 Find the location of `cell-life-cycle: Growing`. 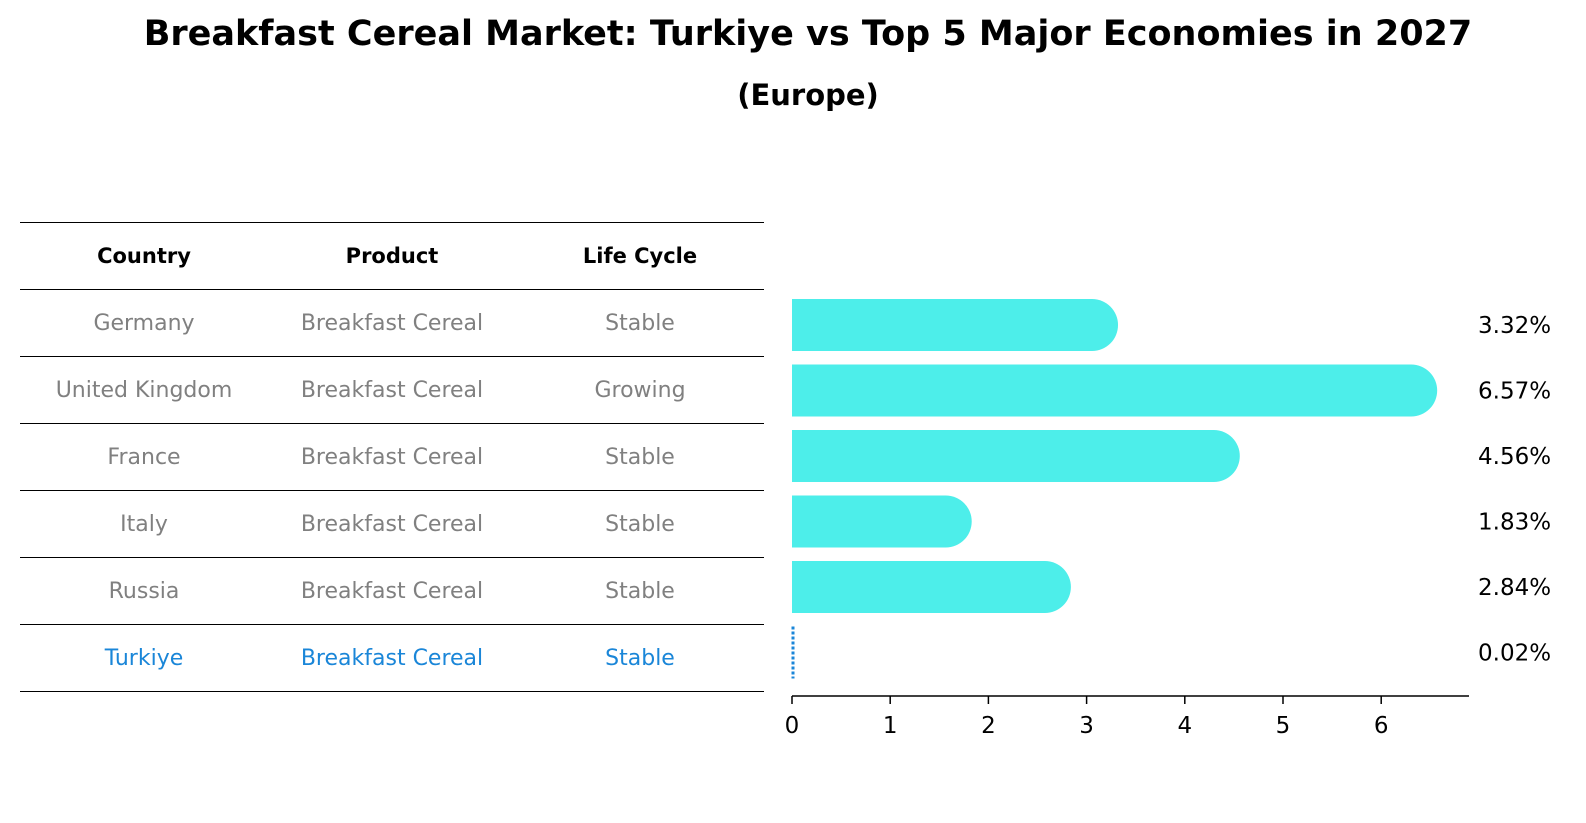

cell-life-cycle: Growing is located at coordinates (640, 390).